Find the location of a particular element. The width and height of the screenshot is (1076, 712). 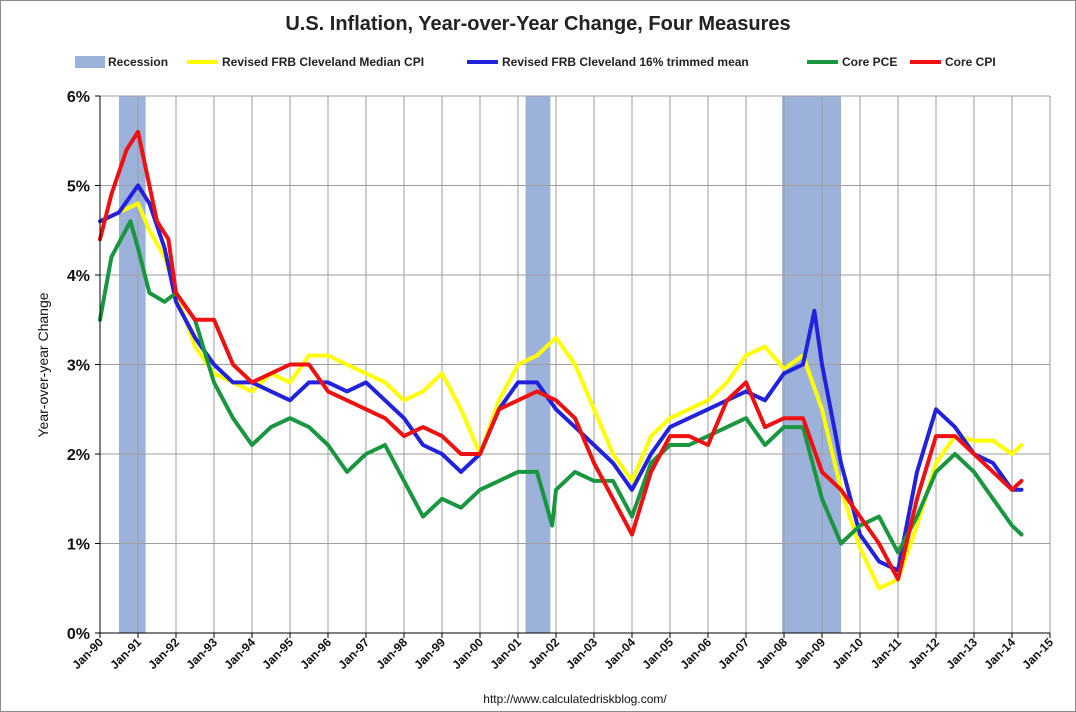

y-tick-label-2: 2% is located at coordinates (78, 455).